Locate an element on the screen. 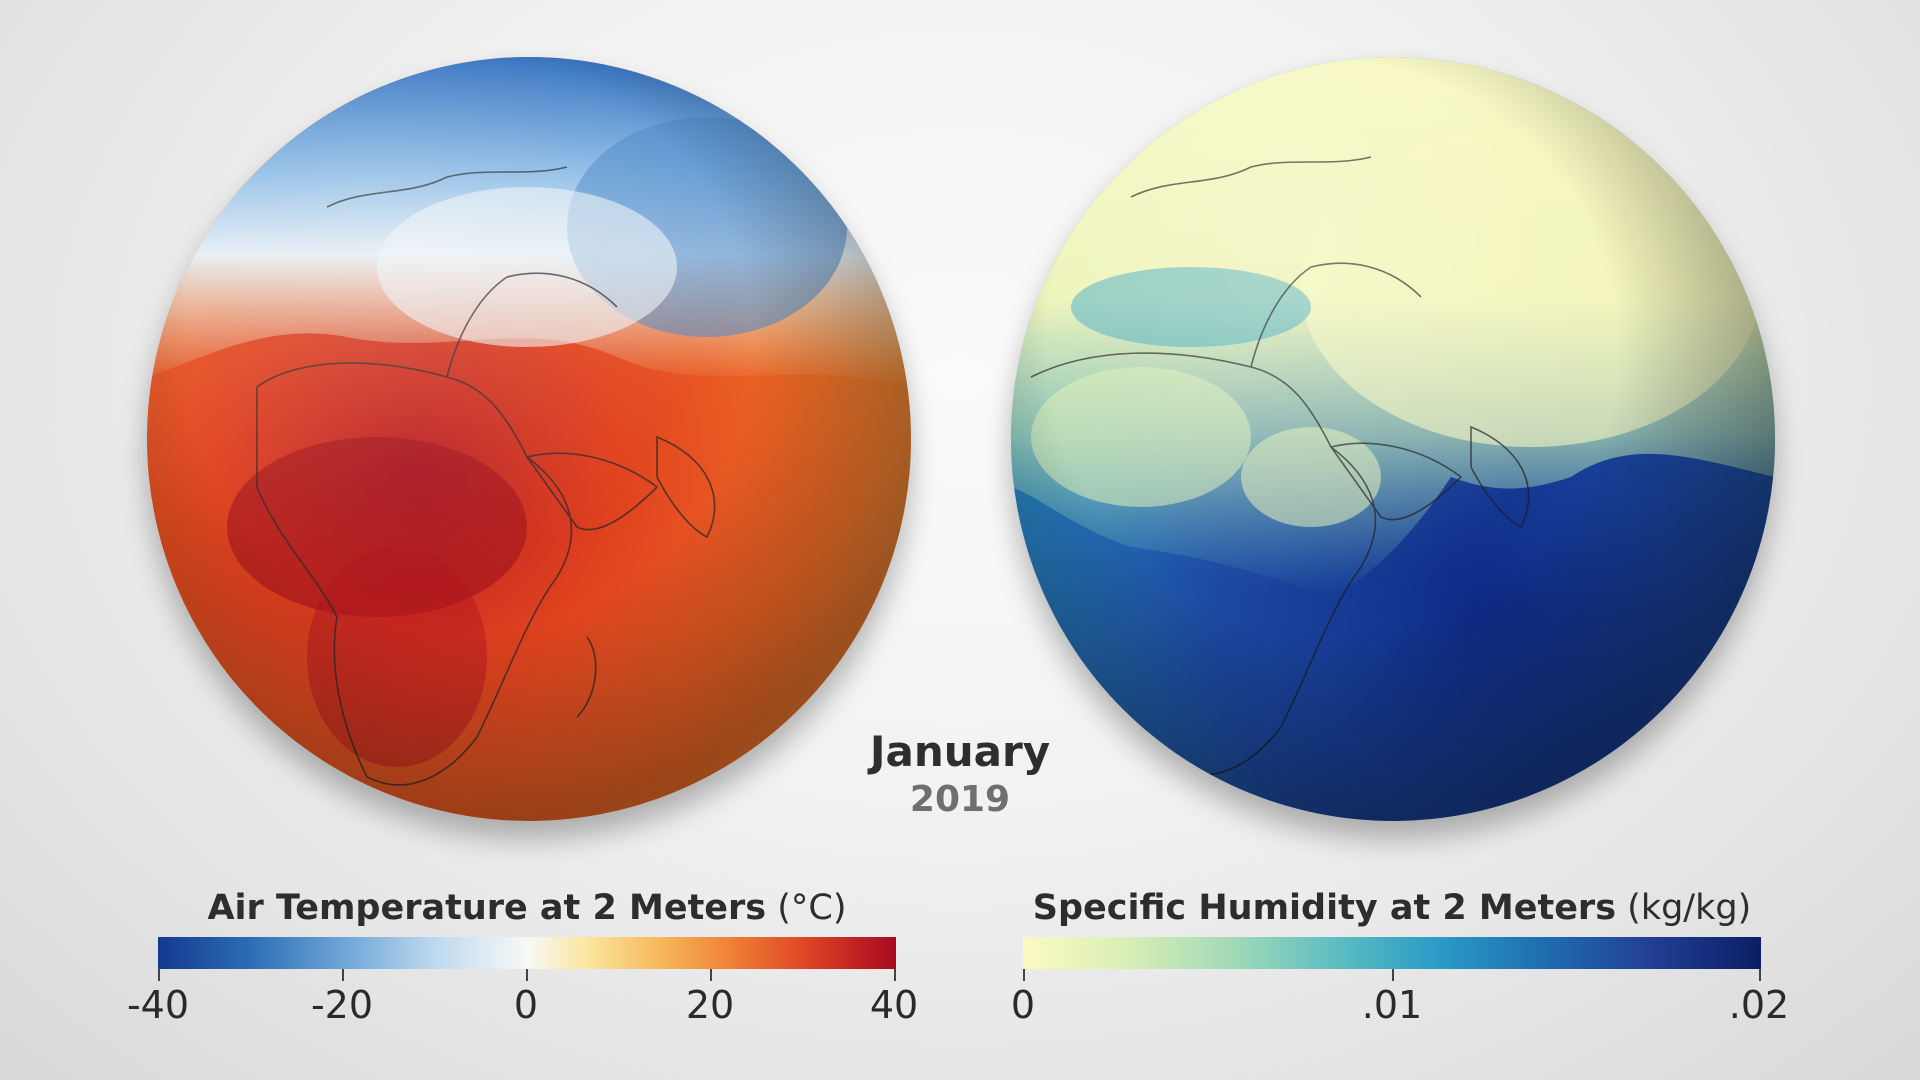  humidity-tick-label: 0 is located at coordinates (1023, 1005).